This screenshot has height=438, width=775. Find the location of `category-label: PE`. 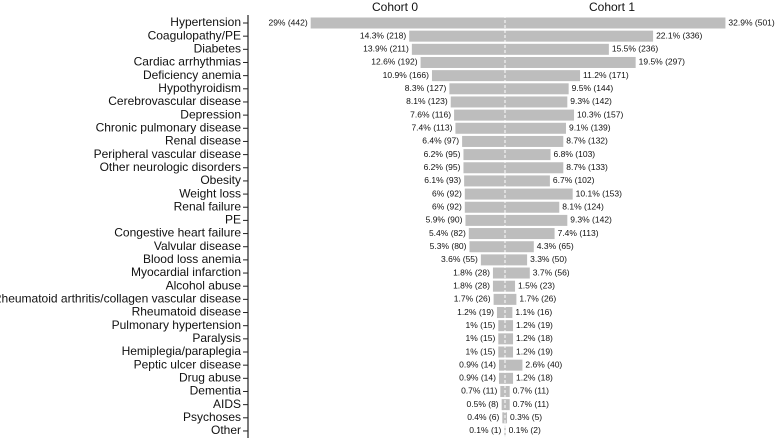

category-label: PE is located at coordinates (233, 220).